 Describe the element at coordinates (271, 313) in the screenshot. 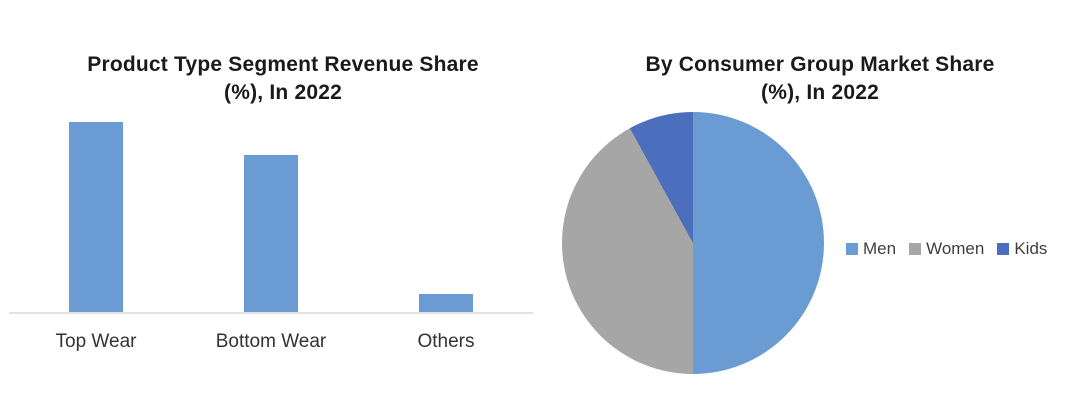

I see `x-axis-line` at that location.